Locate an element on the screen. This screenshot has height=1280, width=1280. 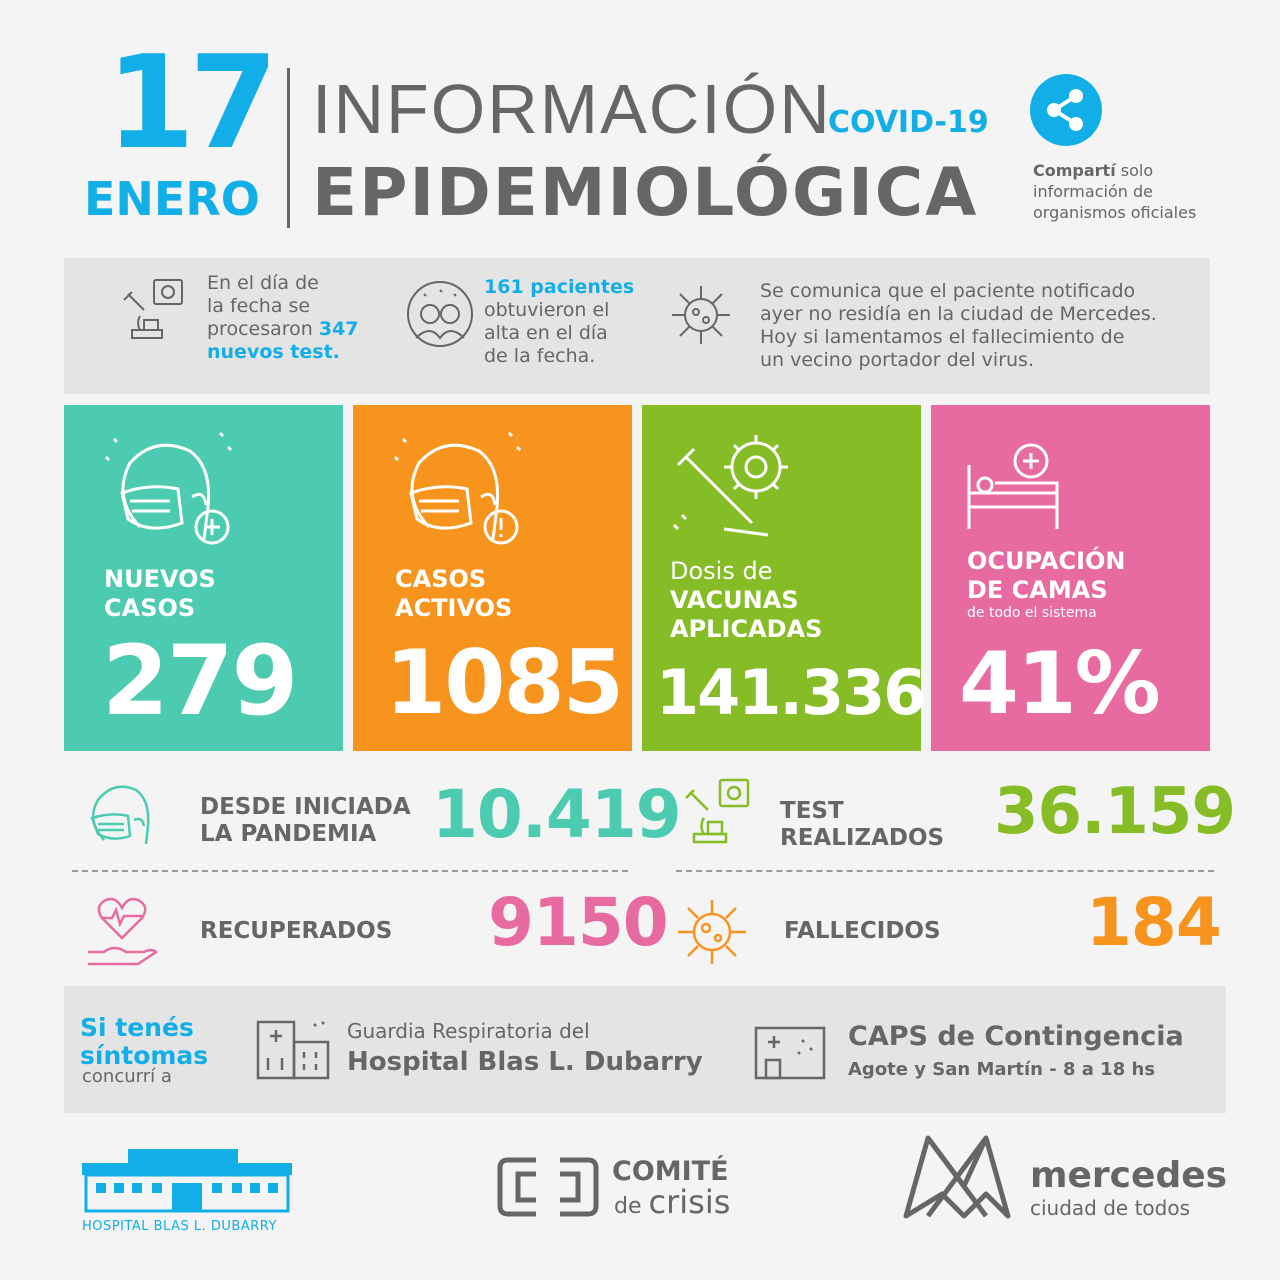
tile-new-cases-l2: CASOS is located at coordinates (150, 608).